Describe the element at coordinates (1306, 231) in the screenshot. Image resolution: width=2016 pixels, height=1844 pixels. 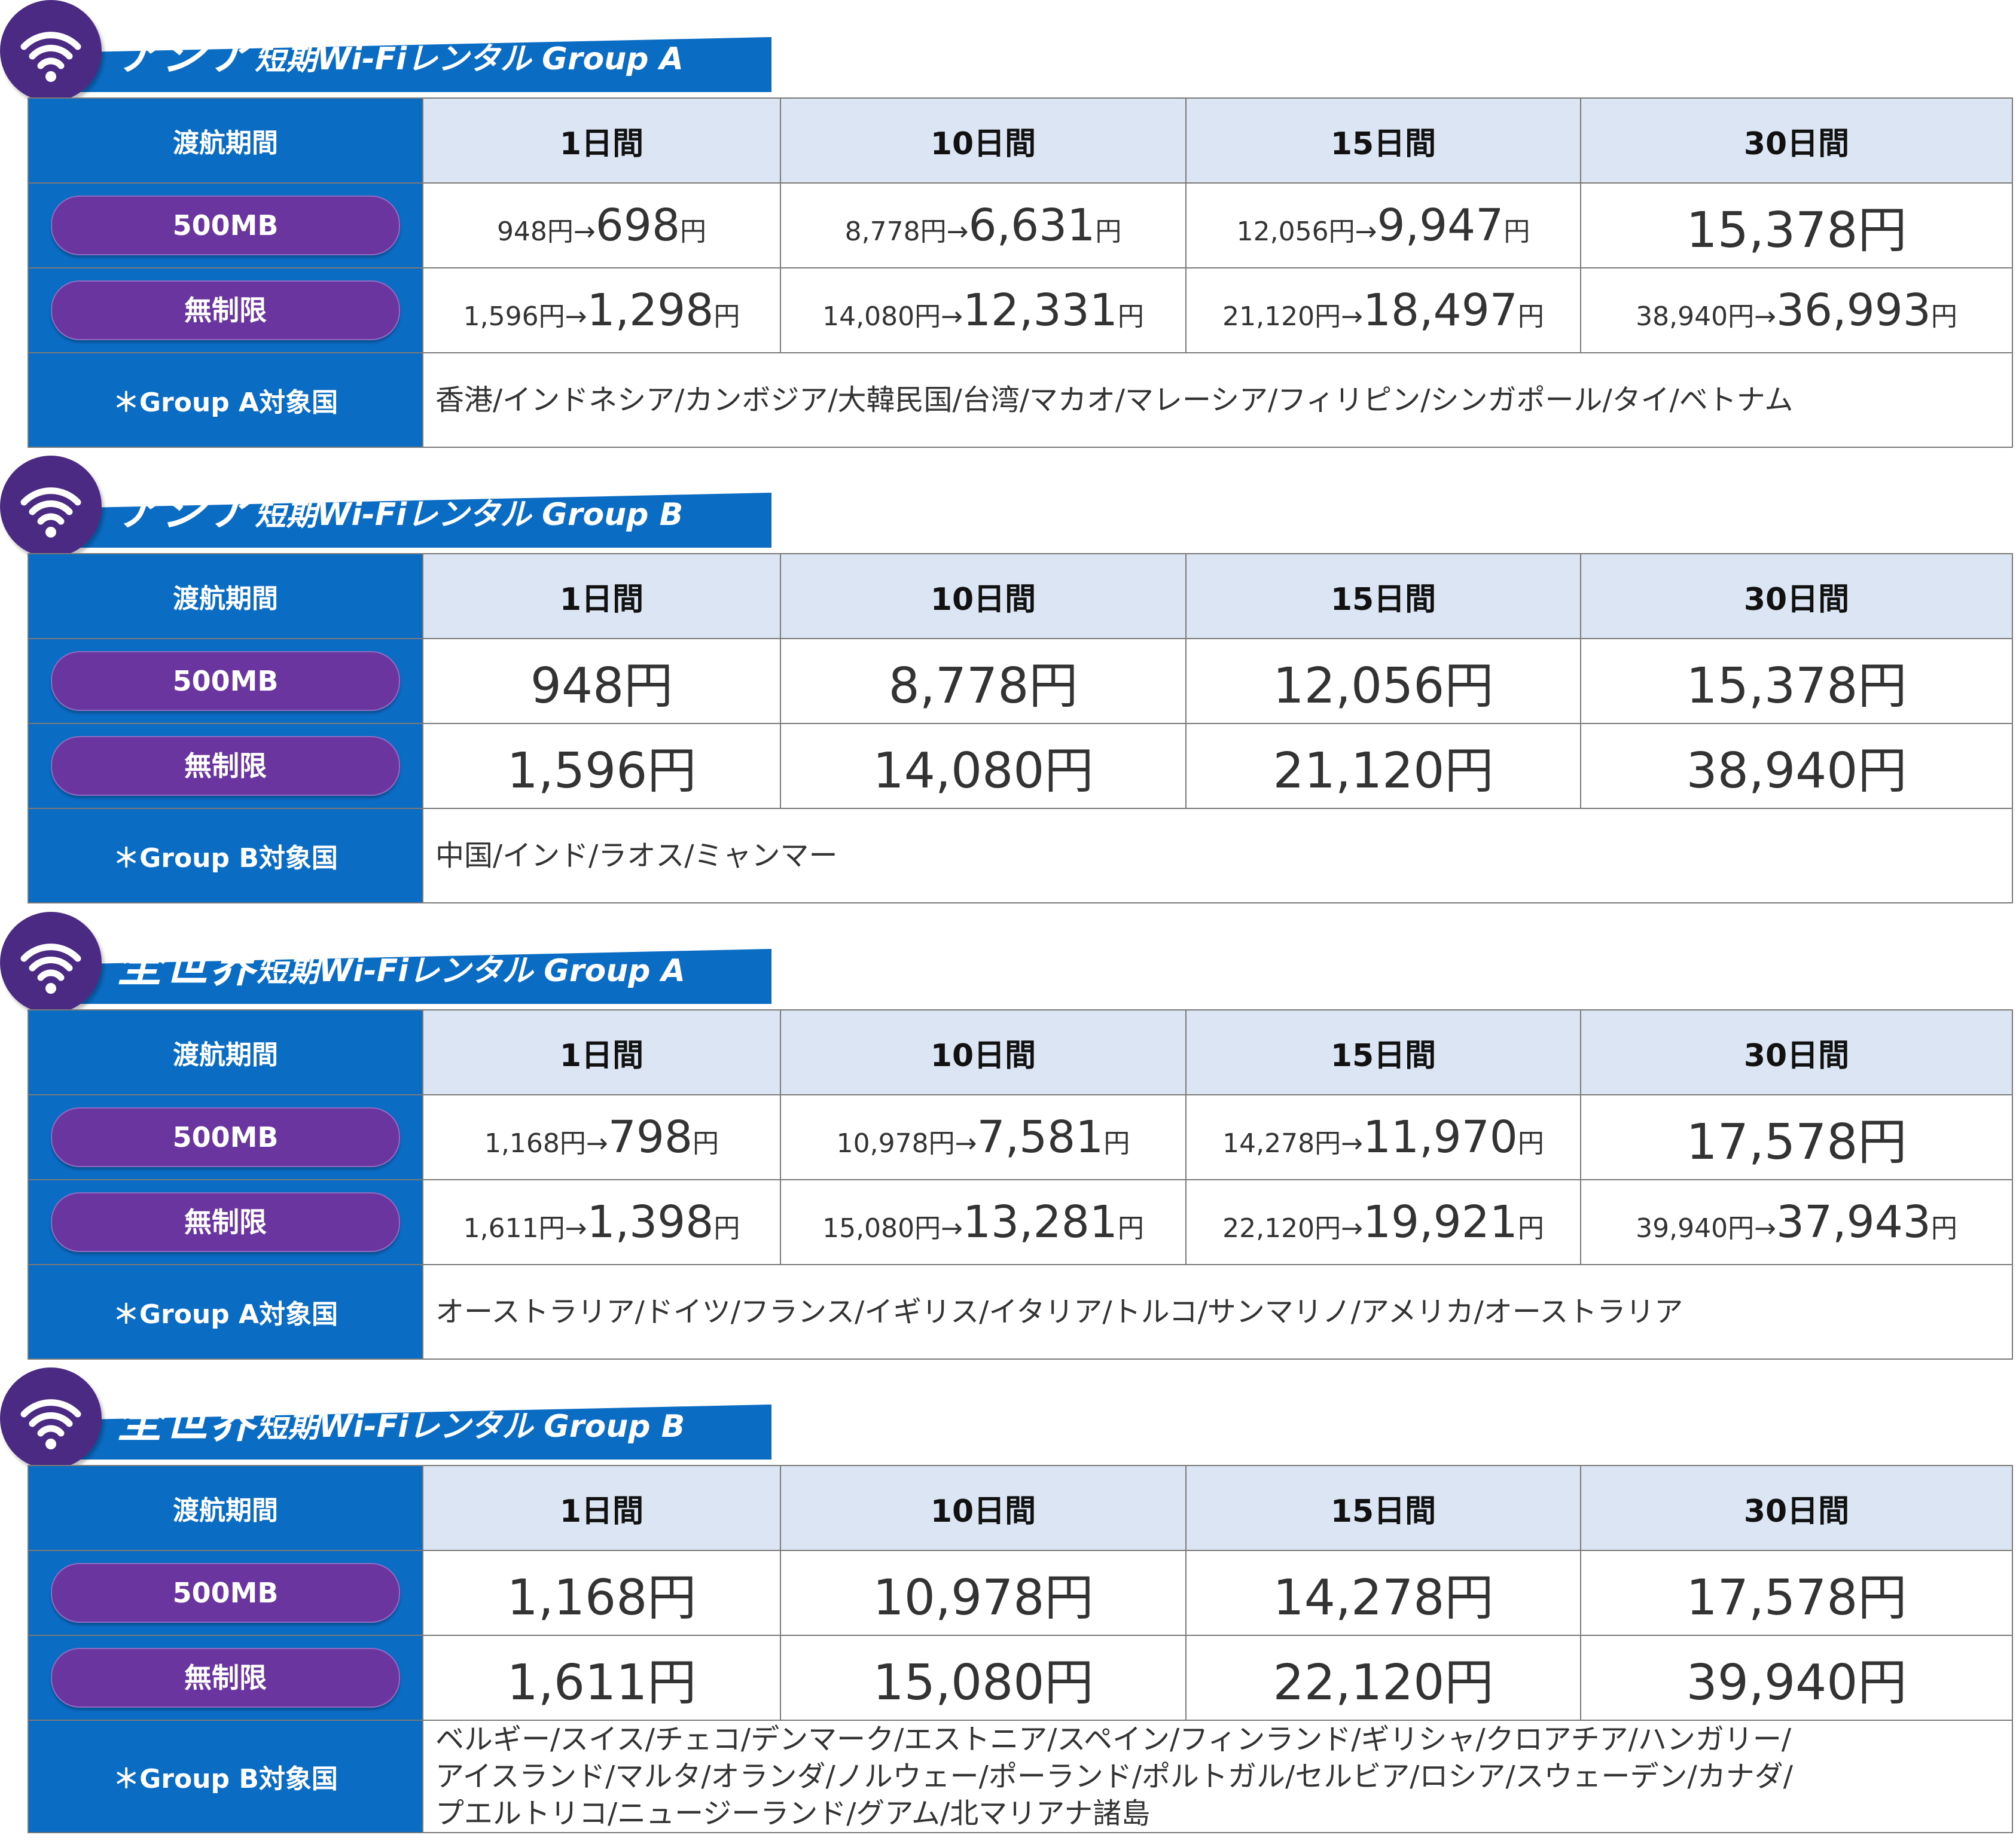
I see `original-price: 12,056円→` at that location.